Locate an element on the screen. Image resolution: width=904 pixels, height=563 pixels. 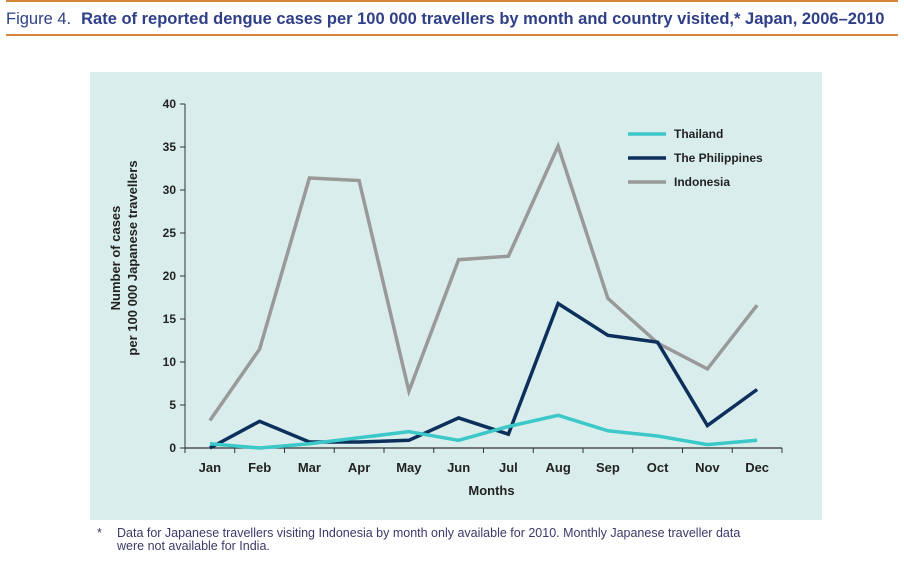
y-tick-label: 25 is located at coordinates (170, 233).